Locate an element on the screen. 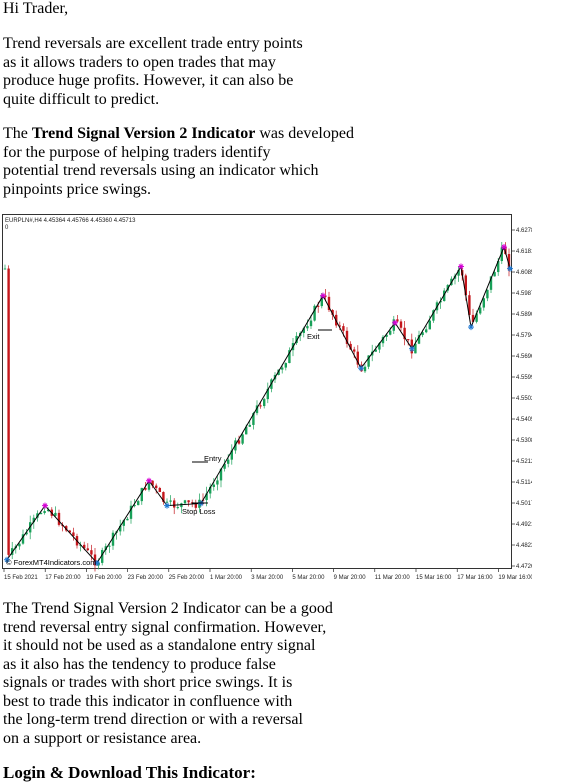 This screenshot has height=783, width=580. x-tick-label: 19 Mar 16:00 is located at coordinates (515, 578).